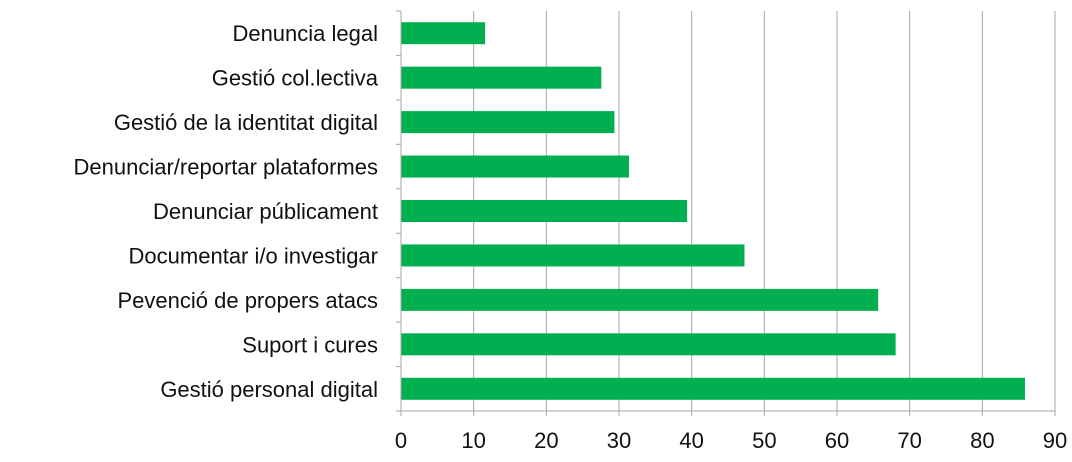 The width and height of the screenshot is (1072, 462). I want to click on x-tick-label: 50, so click(764, 440).